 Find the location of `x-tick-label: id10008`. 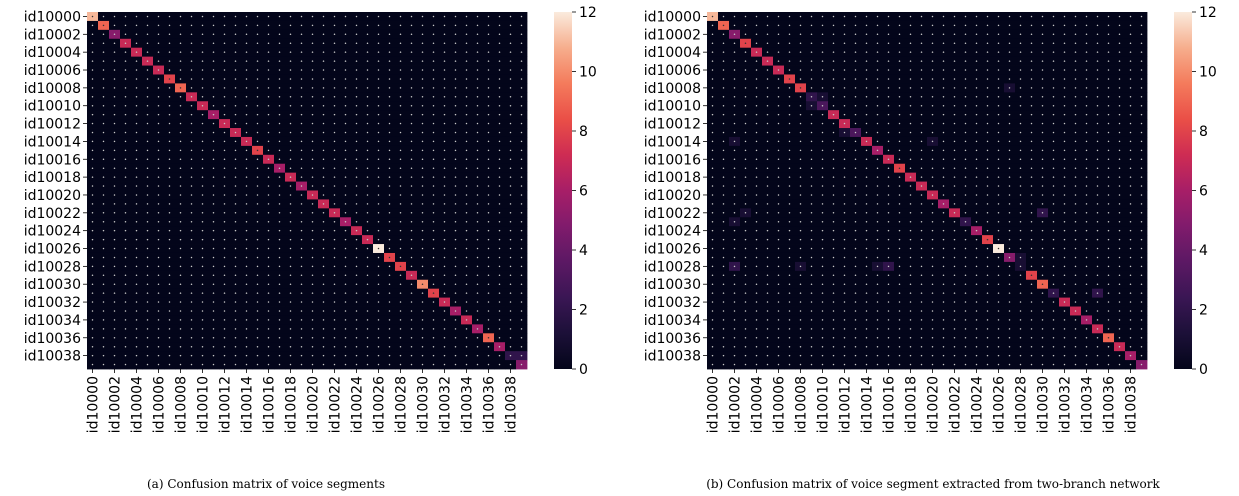

x-tick-label: id10008 is located at coordinates (182, 404).